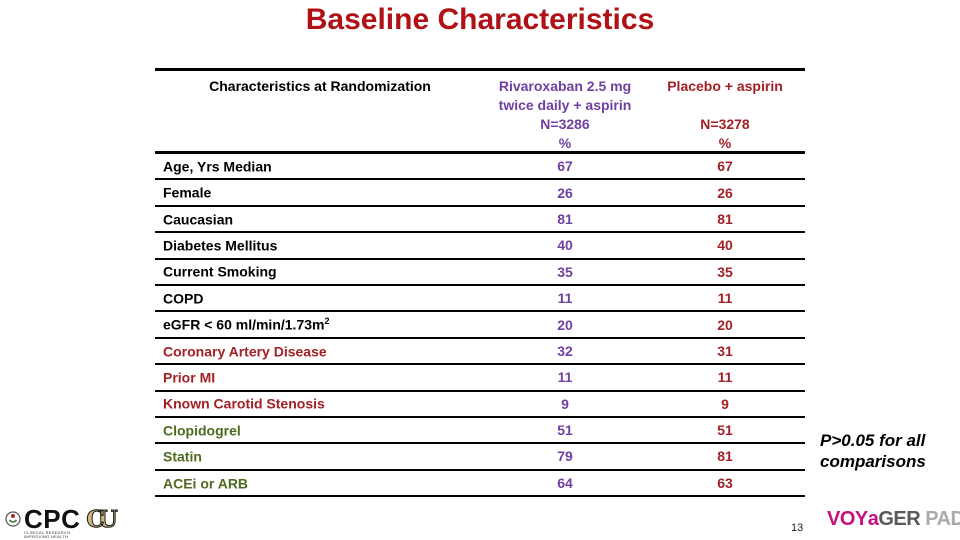  Describe the element at coordinates (480, 431) in the screenshot. I see `table-row-clopidogrel: Clopidogrel 51 51` at that location.